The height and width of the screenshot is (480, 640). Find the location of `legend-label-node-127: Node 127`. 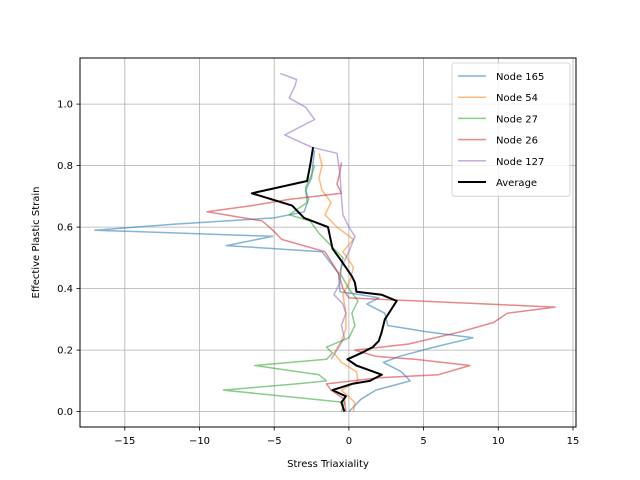

legend-label-node-127: Node 127 is located at coordinates (520, 162).